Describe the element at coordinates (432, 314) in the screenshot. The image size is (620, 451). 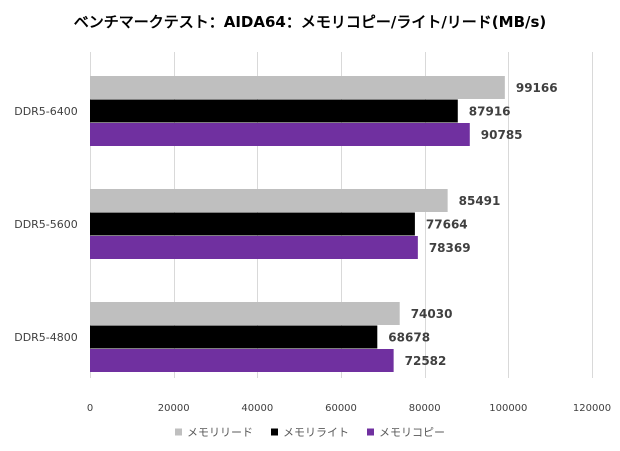
I see `data-label: 74030` at that location.